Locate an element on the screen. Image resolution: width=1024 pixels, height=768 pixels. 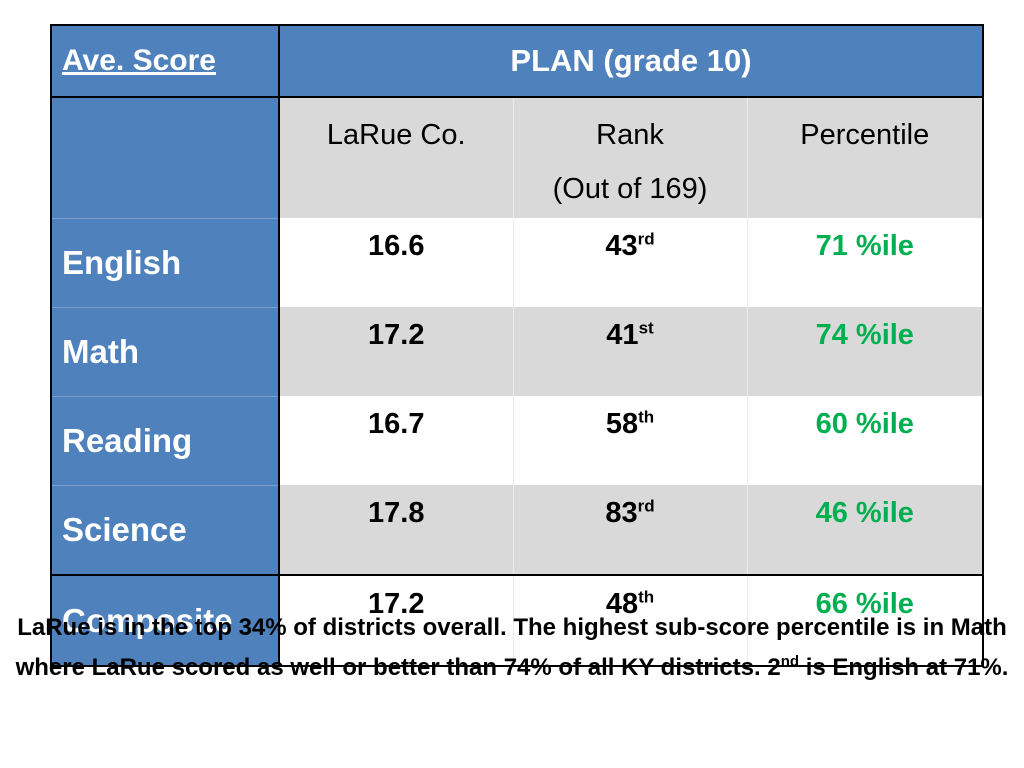
table-row: Math 17.2 41st 74 %ile is located at coordinates (517, 351).